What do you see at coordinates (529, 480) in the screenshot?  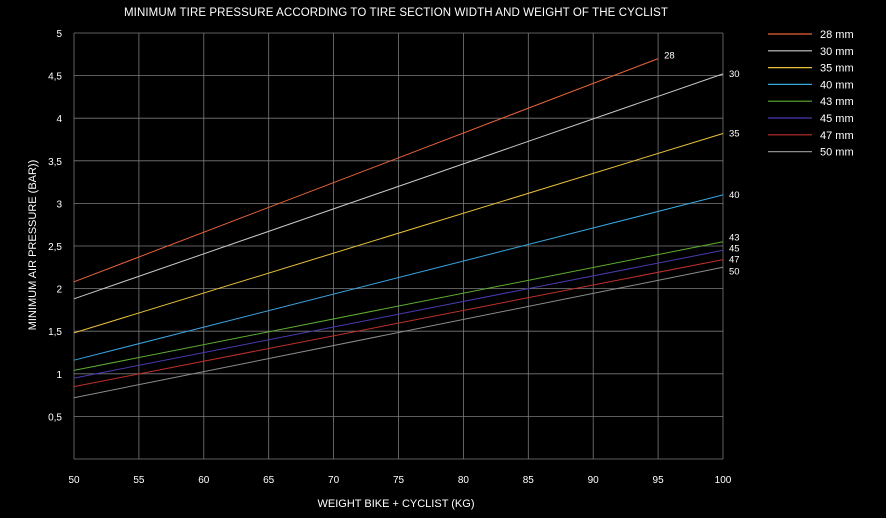 I see `x-tick-label: 85` at bounding box center [529, 480].